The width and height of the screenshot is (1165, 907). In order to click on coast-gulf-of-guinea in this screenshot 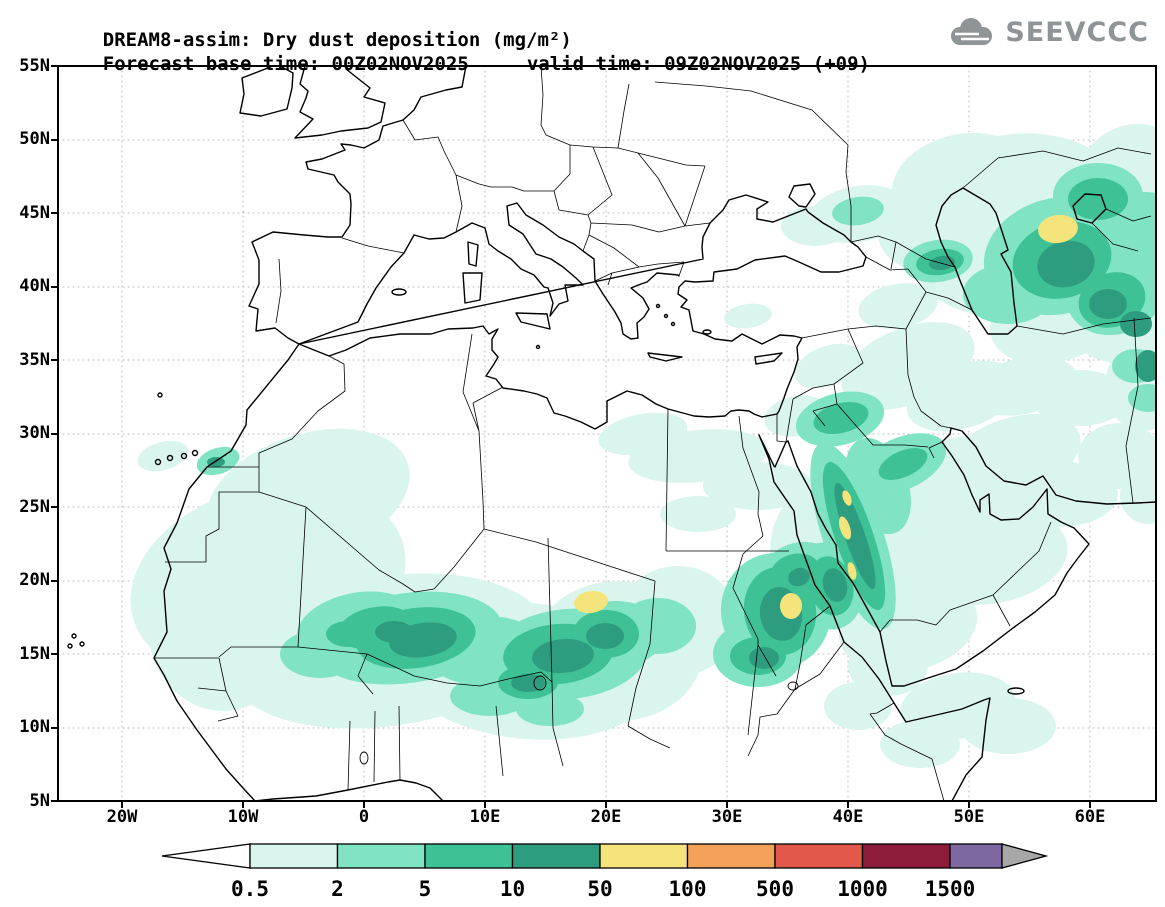, I will do `click(349, 790)`.